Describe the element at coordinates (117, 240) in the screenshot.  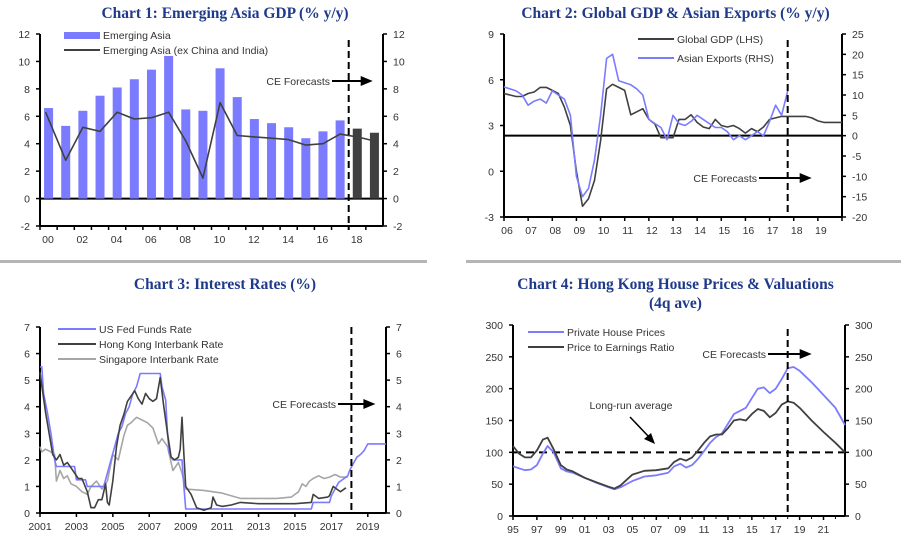
I see `x-tick-label: 04` at that location.